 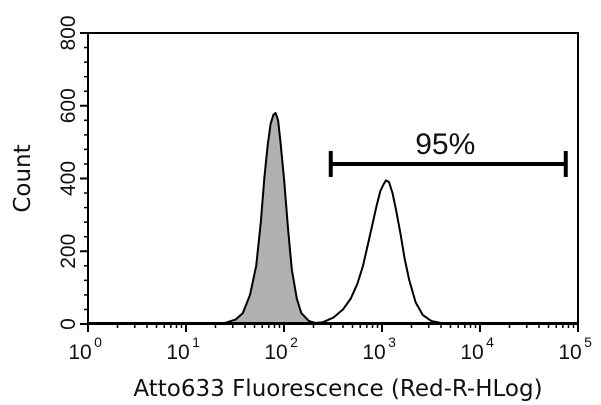 I want to click on x-tick-exponent: 1, so click(x=196, y=342).